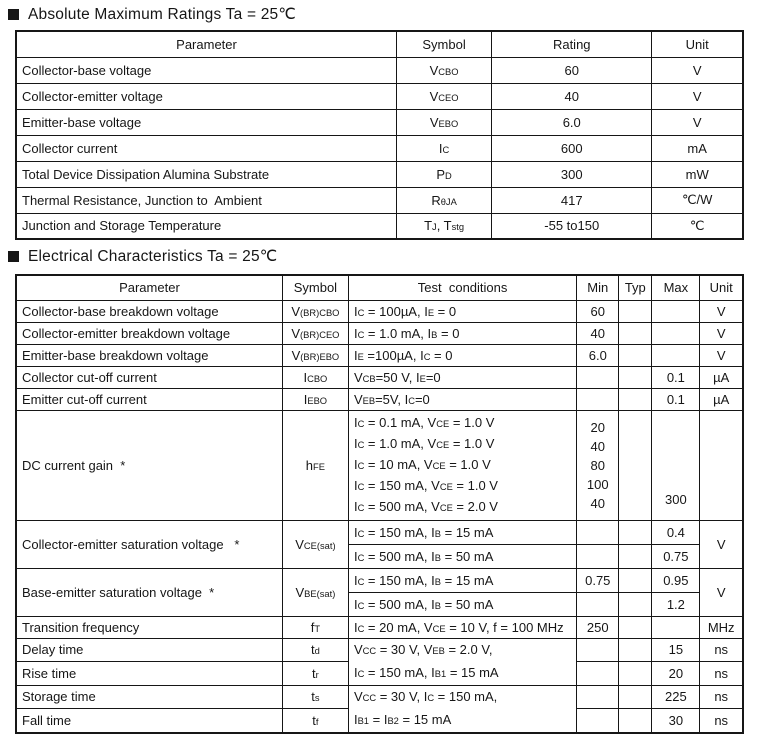 Image resolution: width=757 pixels, height=734 pixels. Describe the element at coordinates (149, 649) in the screenshot. I see `param-cell: Delay time` at that location.